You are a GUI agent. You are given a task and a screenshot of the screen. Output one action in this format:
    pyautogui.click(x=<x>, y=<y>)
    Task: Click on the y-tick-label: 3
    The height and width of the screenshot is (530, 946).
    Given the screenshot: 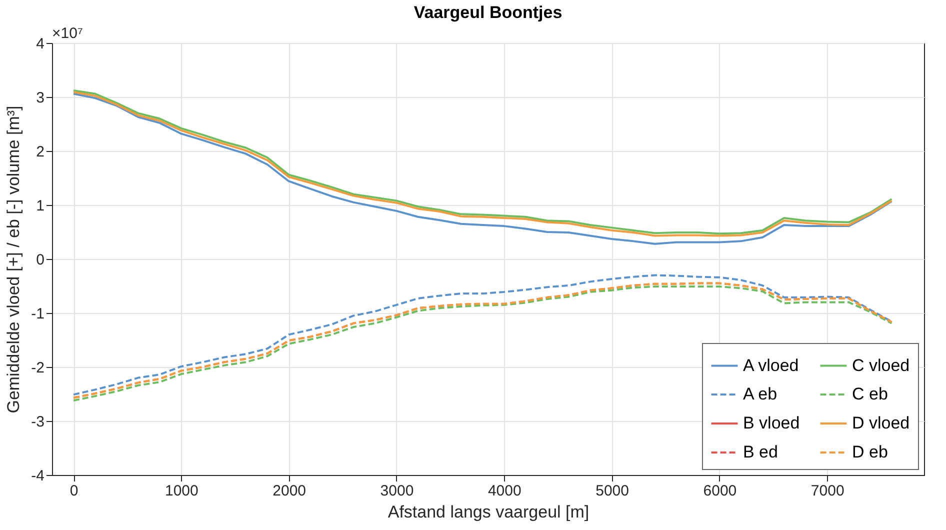 What is the action you would take?
    pyautogui.click(x=40, y=98)
    